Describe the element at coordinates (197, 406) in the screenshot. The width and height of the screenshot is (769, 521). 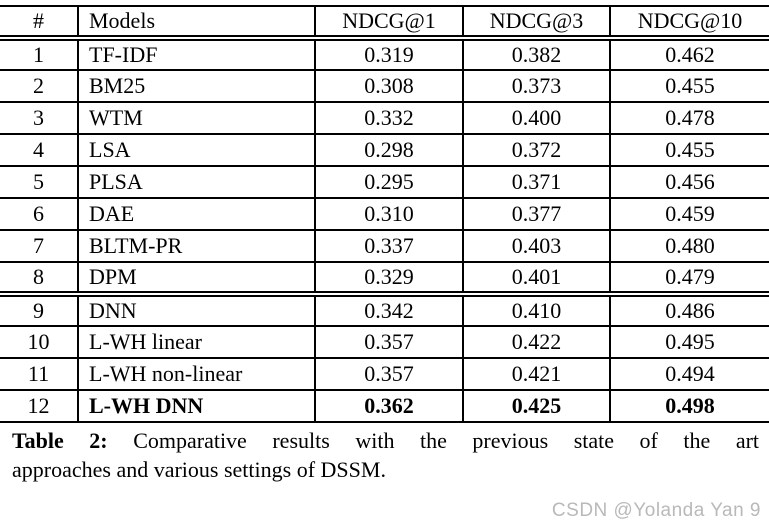
I see `model-name-cell: L-WH DNN` at that location.